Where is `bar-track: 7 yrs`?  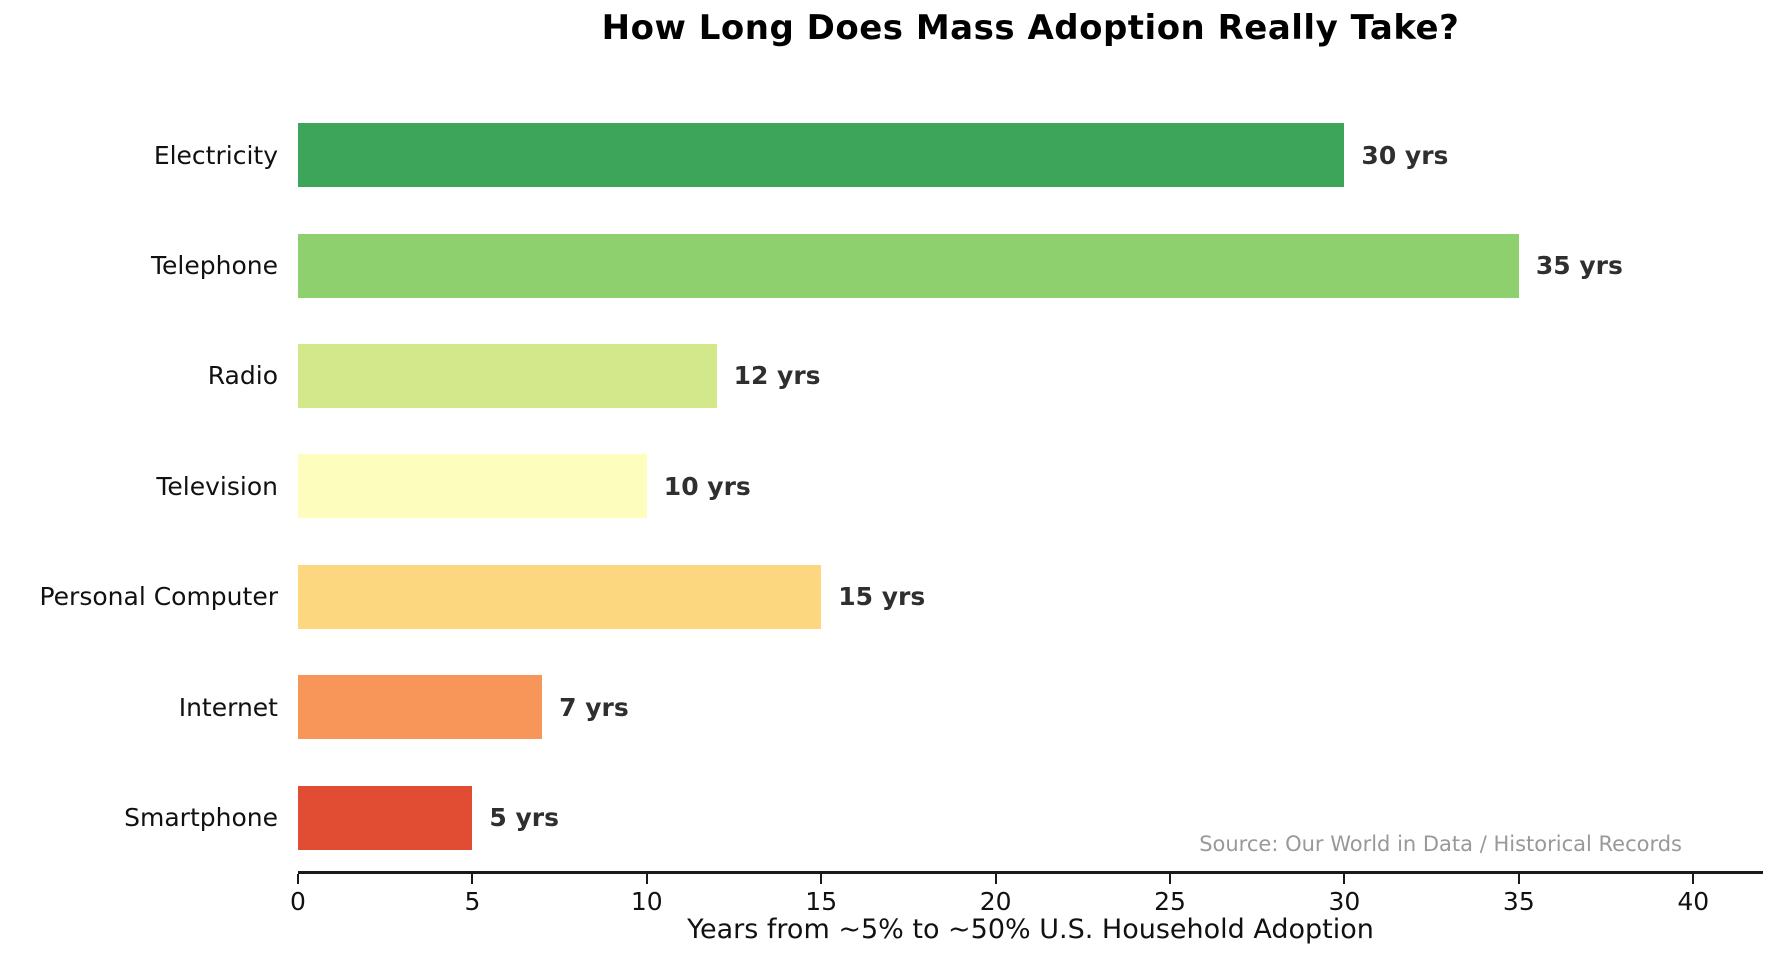
bar-track: 7 yrs is located at coordinates (1030, 707).